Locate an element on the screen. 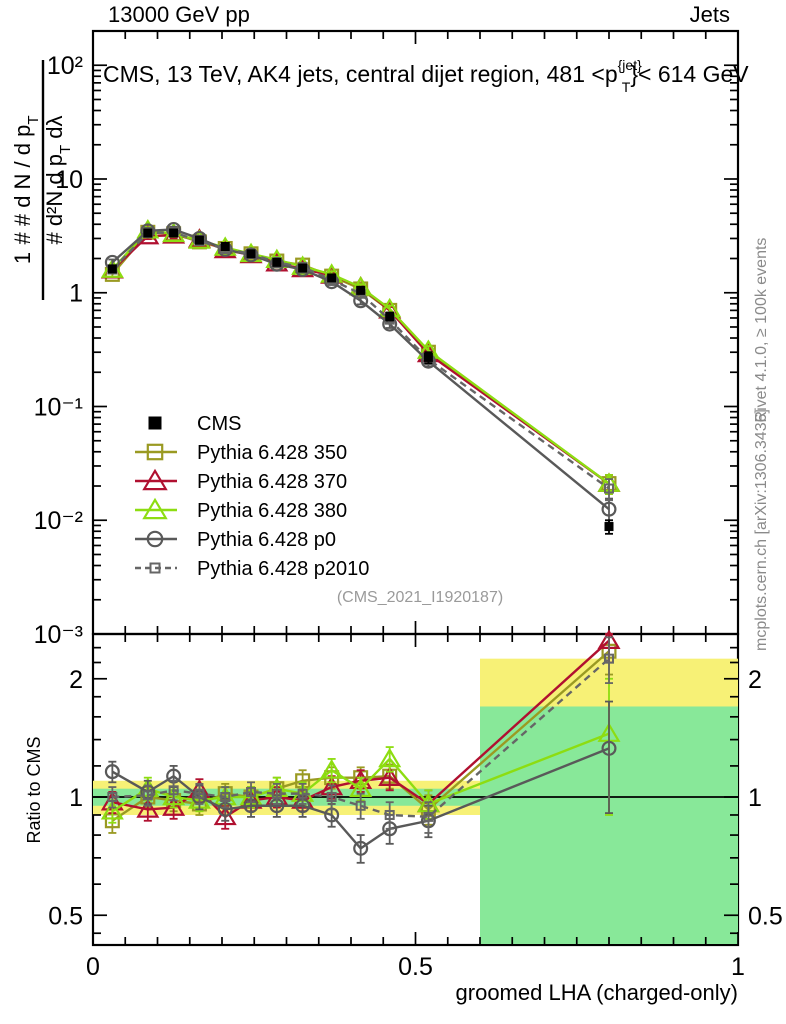  legend-label: Pythia 6.428 380 is located at coordinates (272, 511).